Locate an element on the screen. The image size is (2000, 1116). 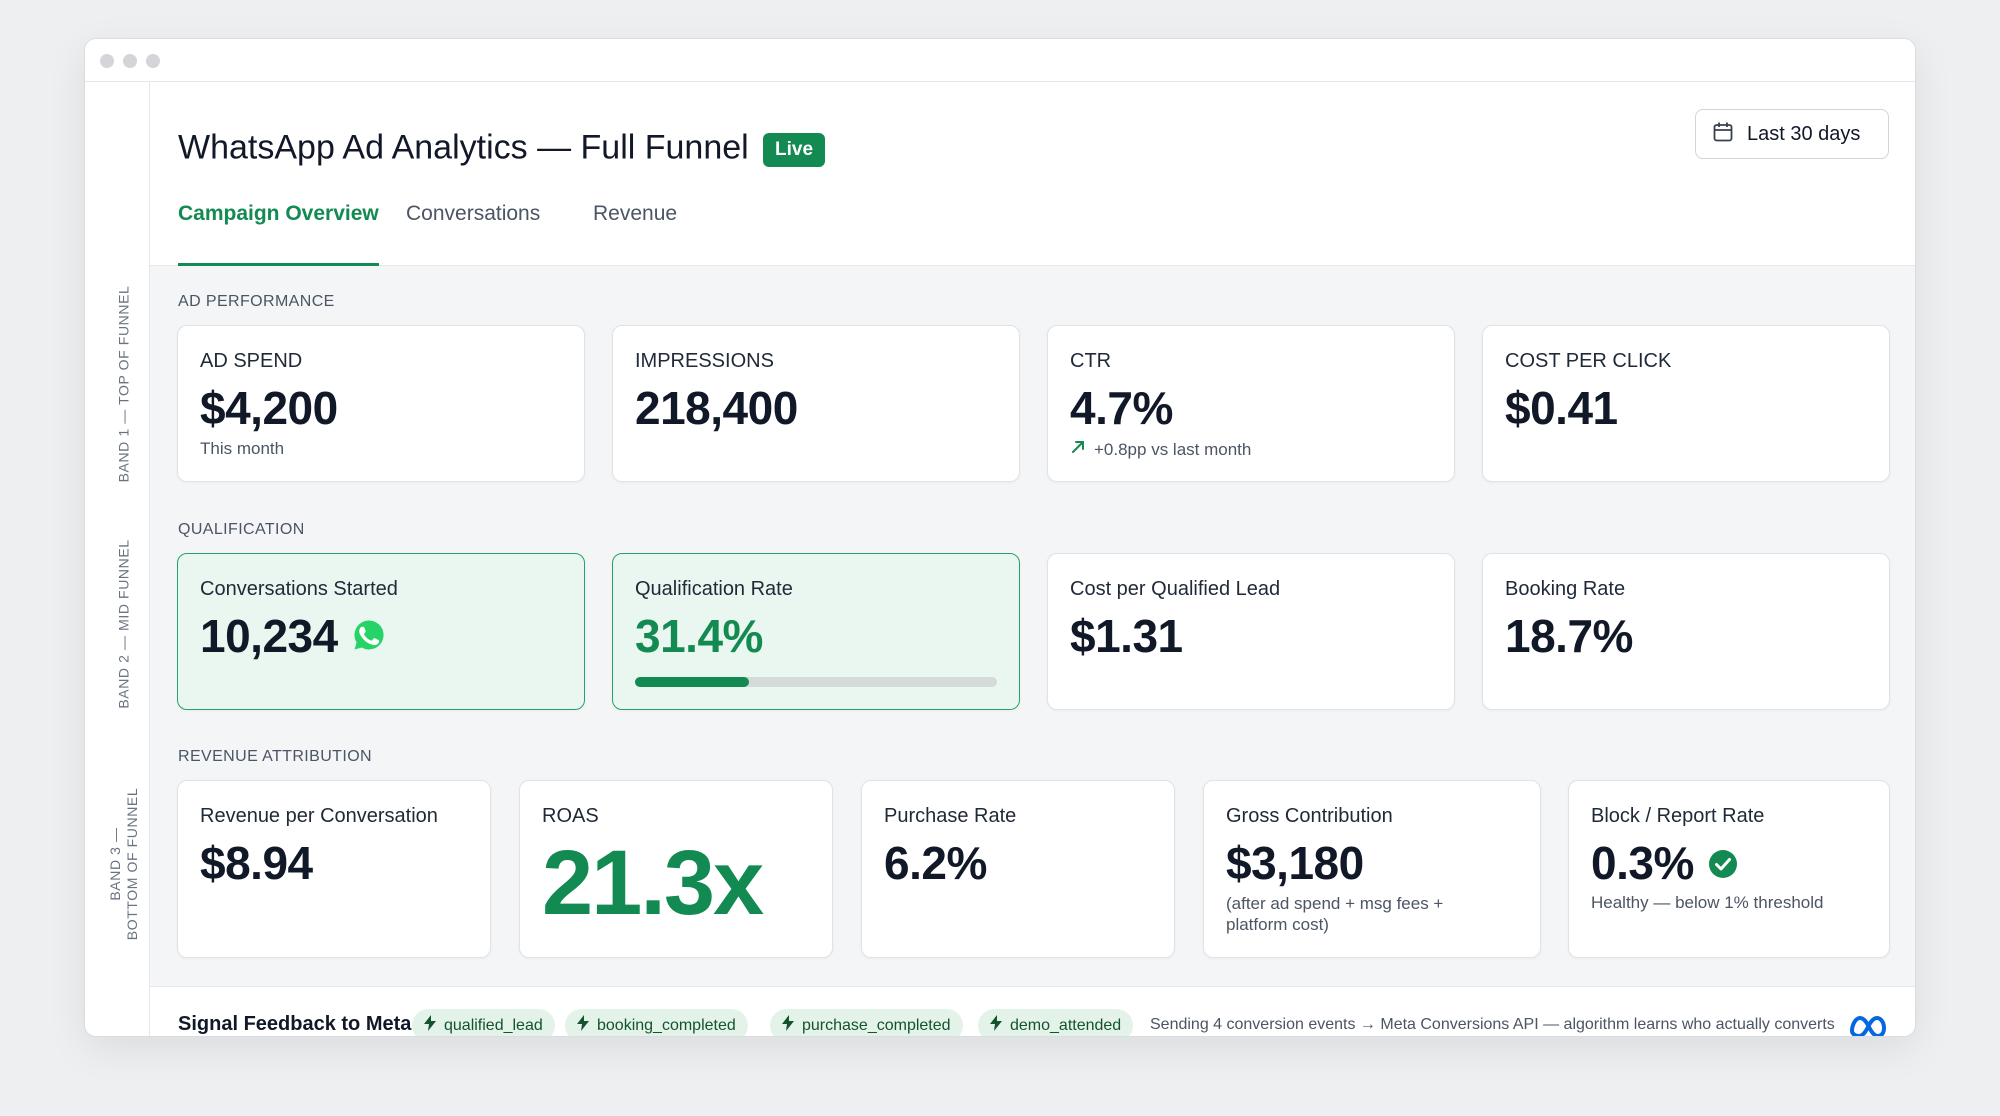
window-minimize-dot is located at coordinates (130, 61).